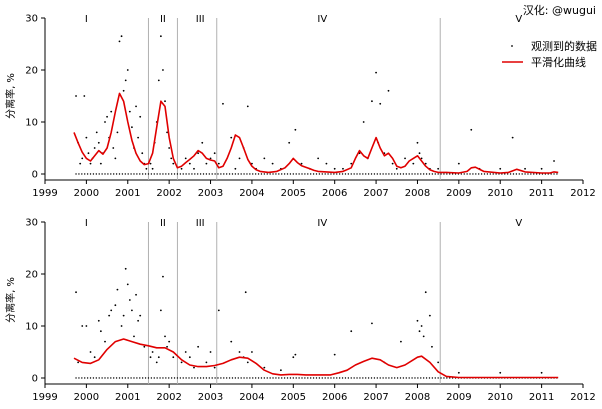  I want to click on x-tick-label: 2005, so click(293, 193).